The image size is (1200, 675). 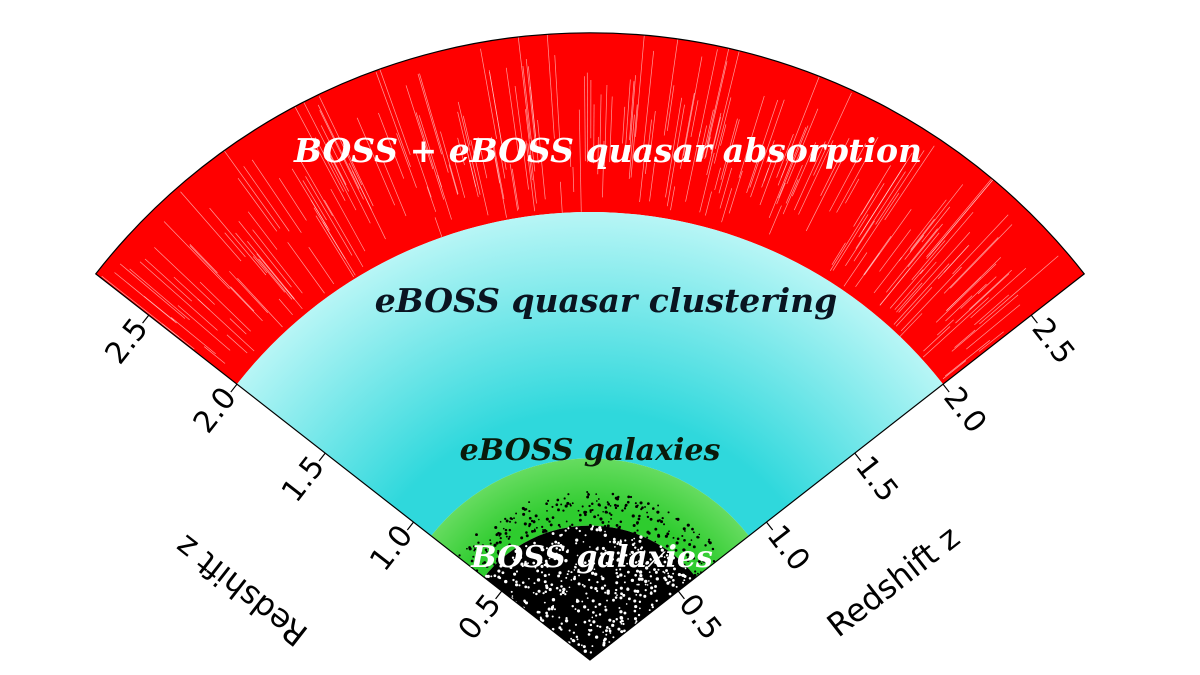 What do you see at coordinates (241, 590) in the screenshot?
I see `left-axis-title: Redshift z` at bounding box center [241, 590].